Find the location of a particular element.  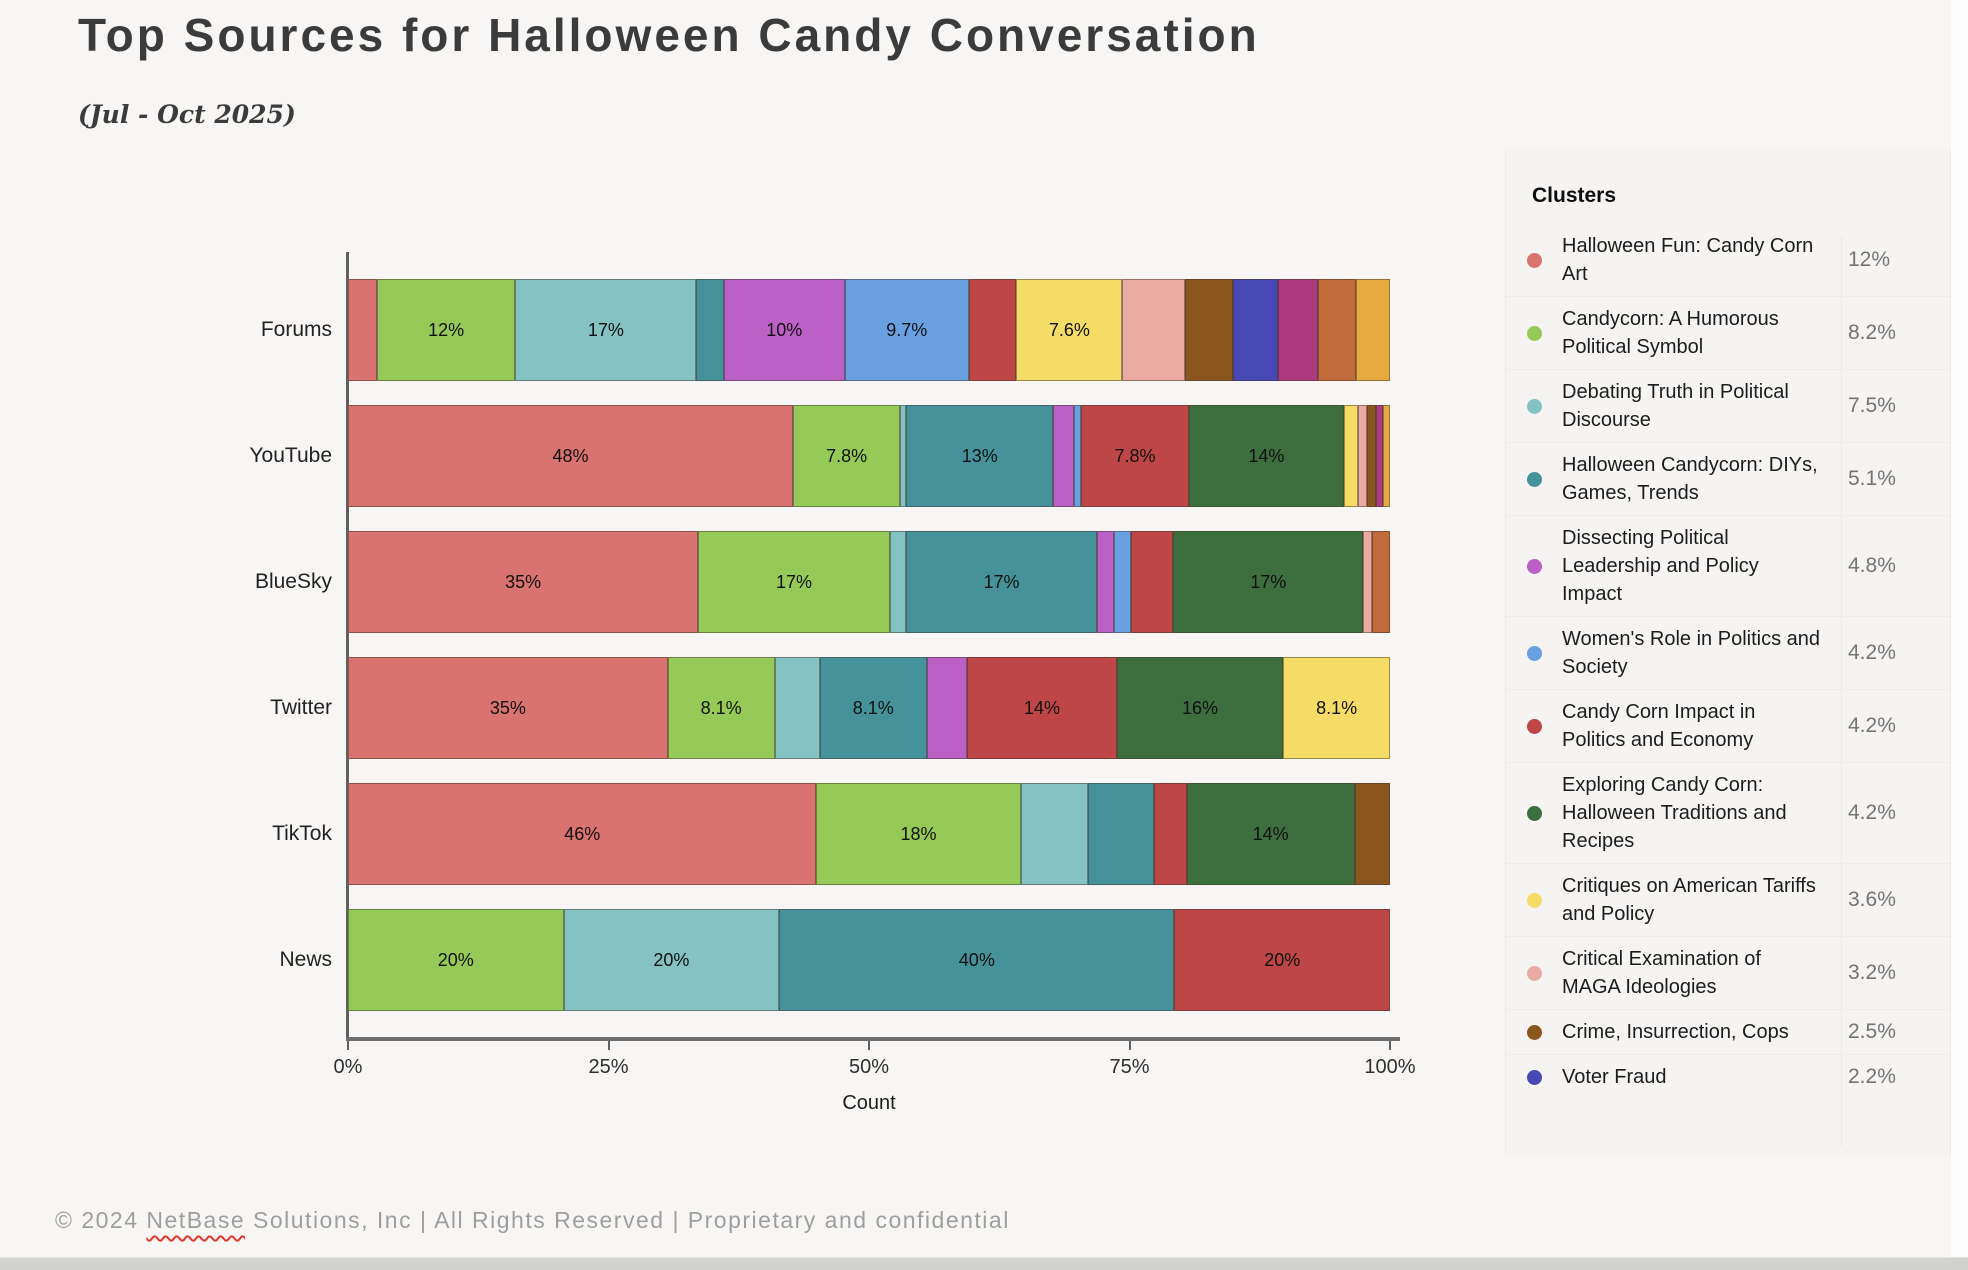

bar-segment-green: 17% is located at coordinates (794, 582).